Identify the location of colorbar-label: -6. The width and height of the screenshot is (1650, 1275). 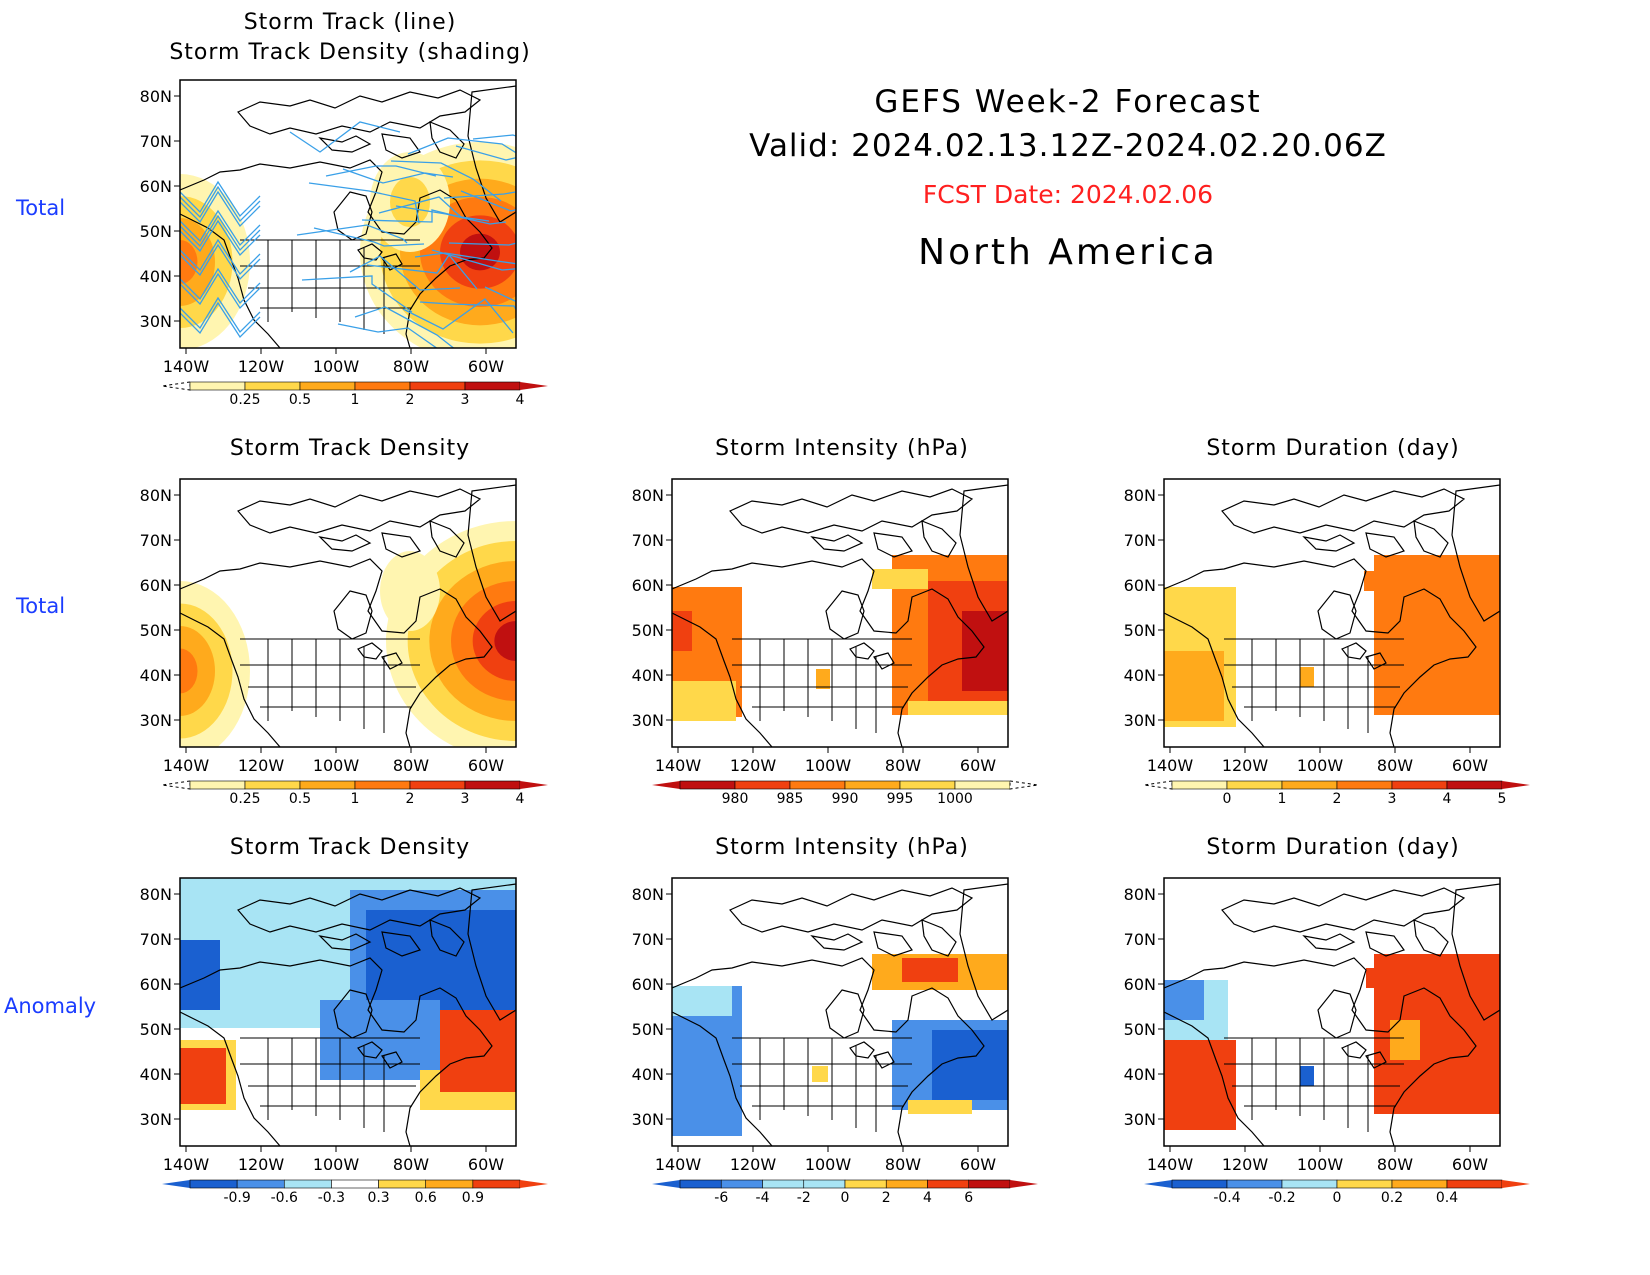
(721, 1198).